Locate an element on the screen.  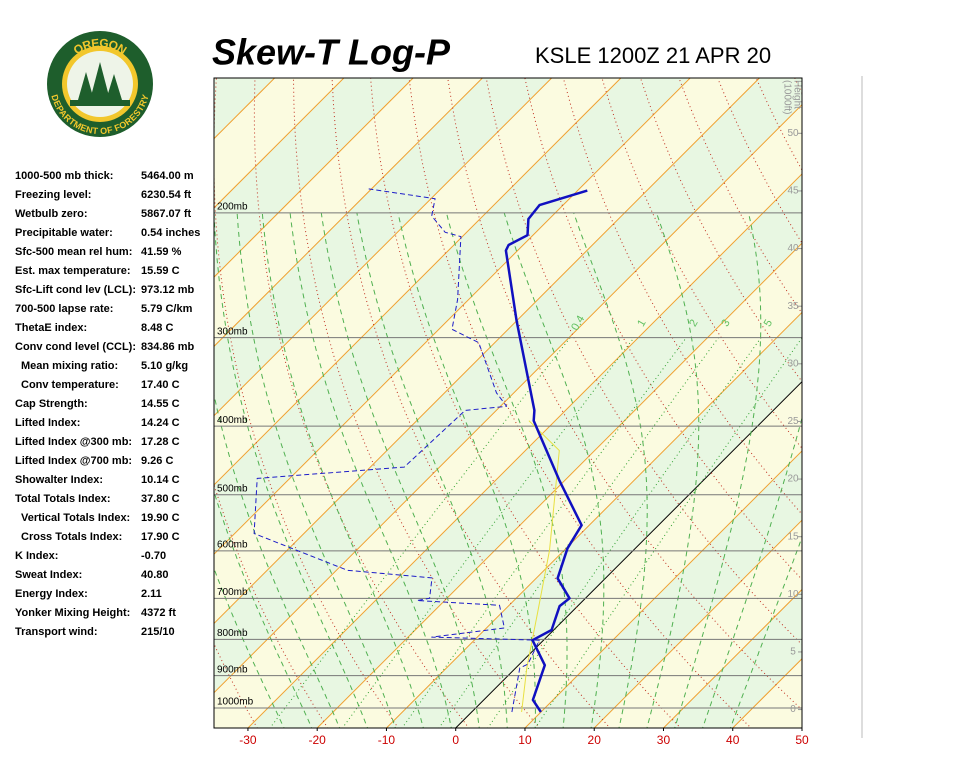
stat-label: Conv temperature: is located at coordinates (70, 385).